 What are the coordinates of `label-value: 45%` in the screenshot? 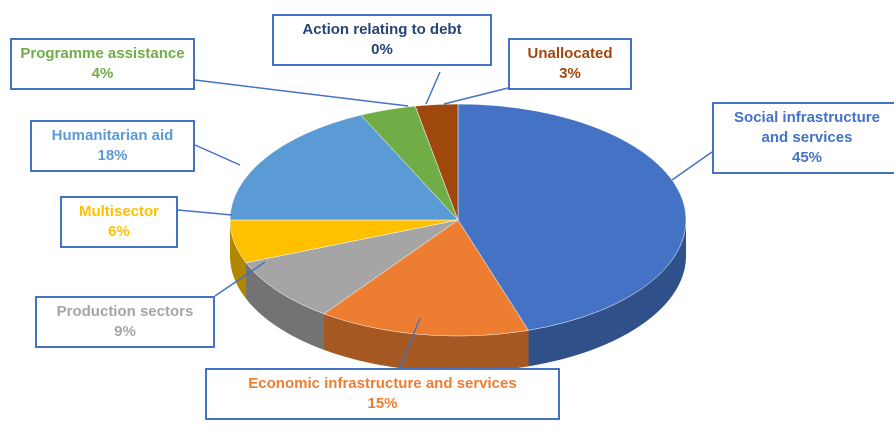 It's located at (807, 157).